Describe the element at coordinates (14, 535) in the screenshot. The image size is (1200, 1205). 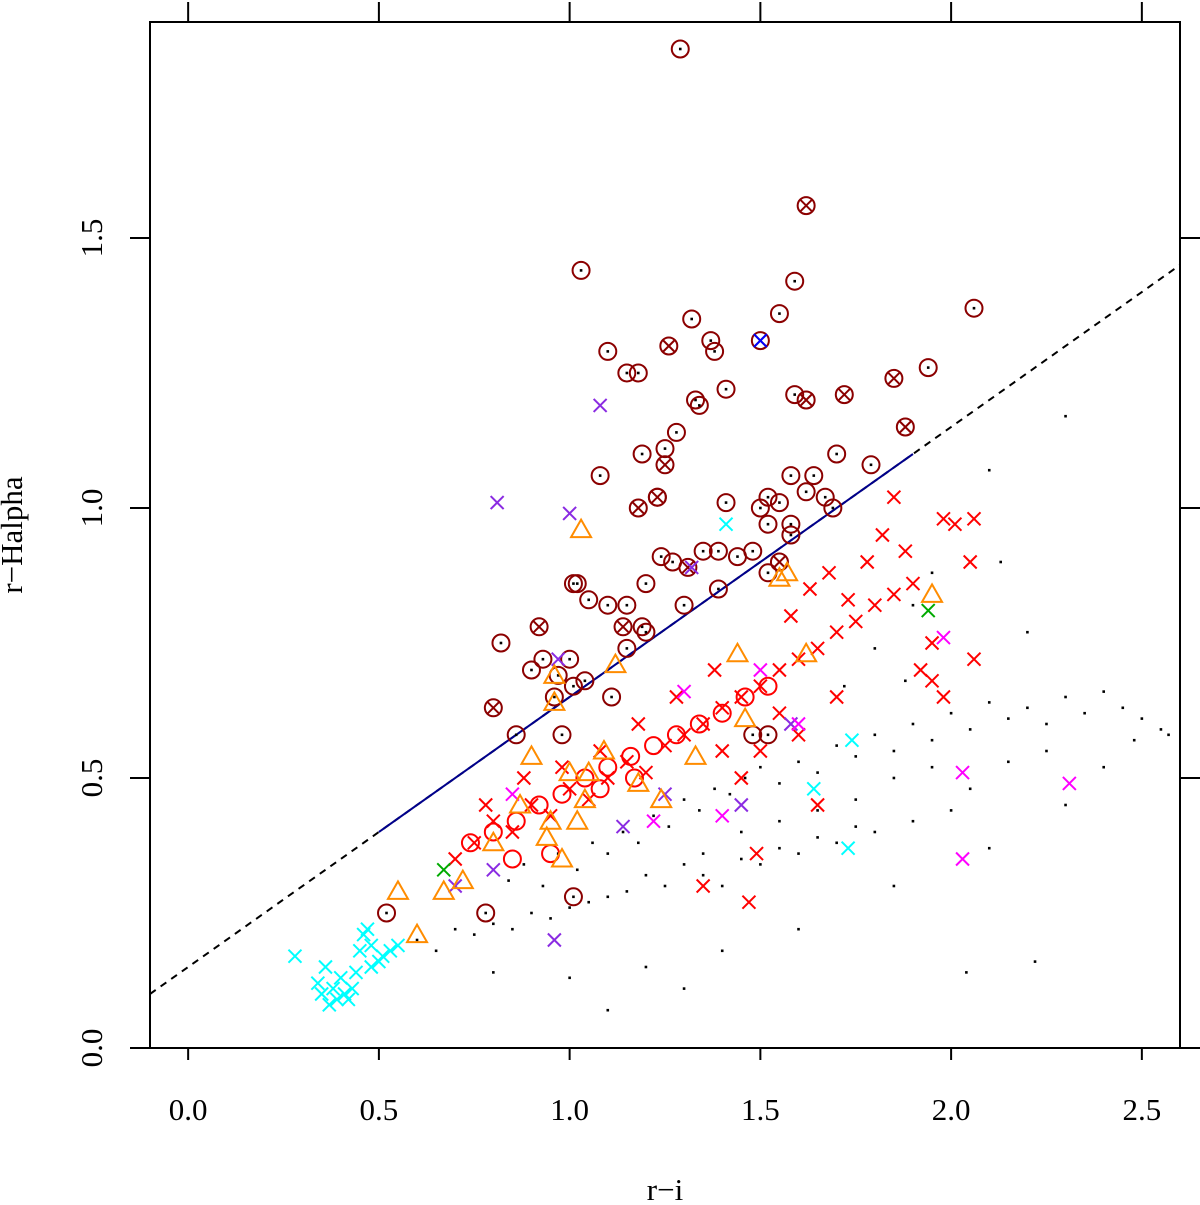
I see `y-axis-title: r−Halpha` at that location.